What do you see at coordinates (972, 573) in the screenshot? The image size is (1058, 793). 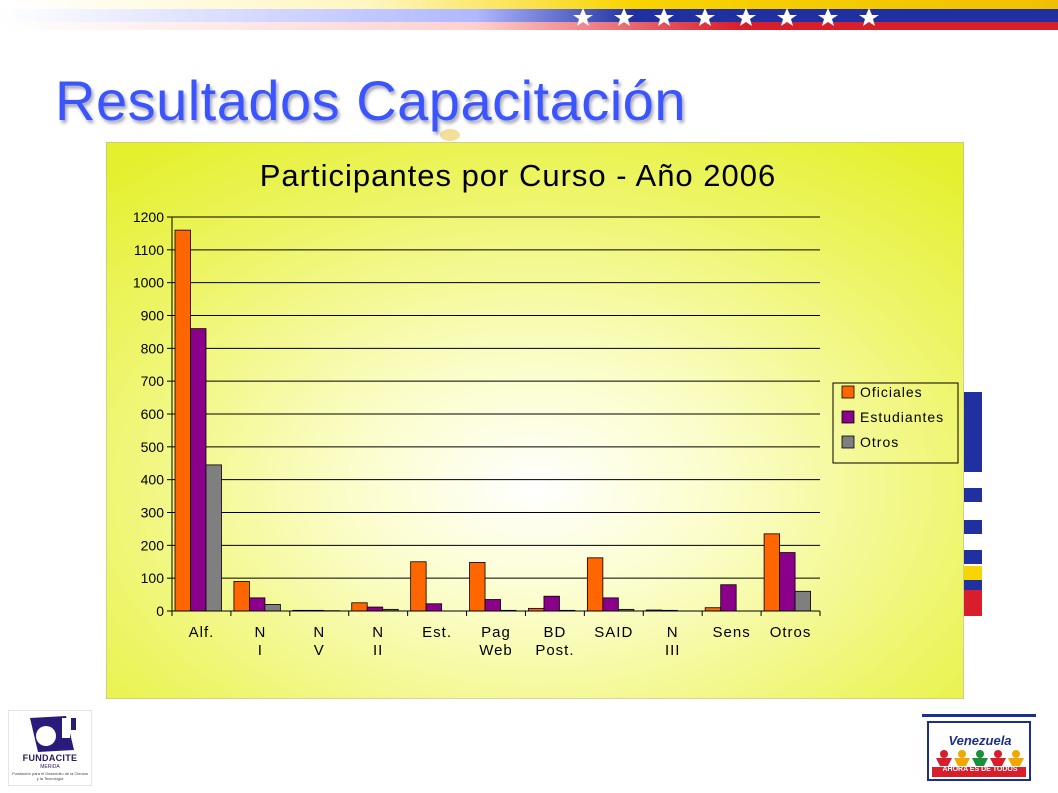 I see `side-deco-yellow` at bounding box center [972, 573].